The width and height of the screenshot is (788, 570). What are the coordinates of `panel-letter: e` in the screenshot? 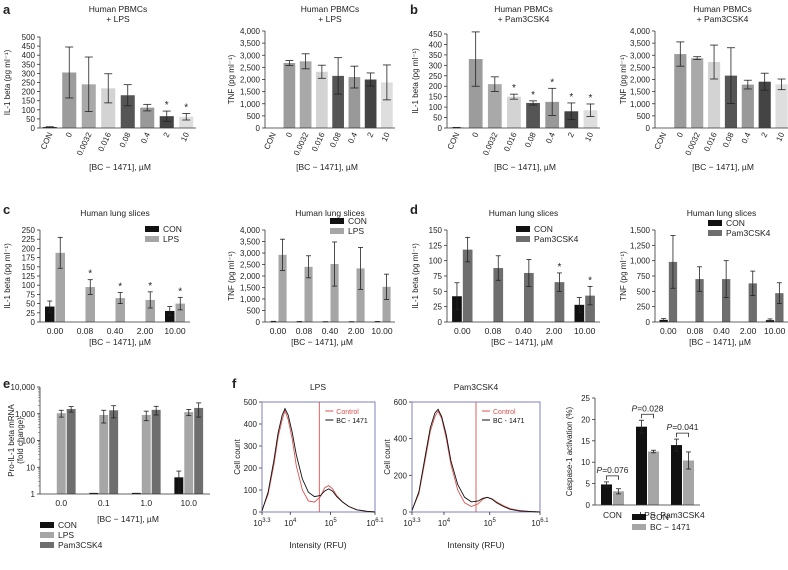 It's located at (6, 383).